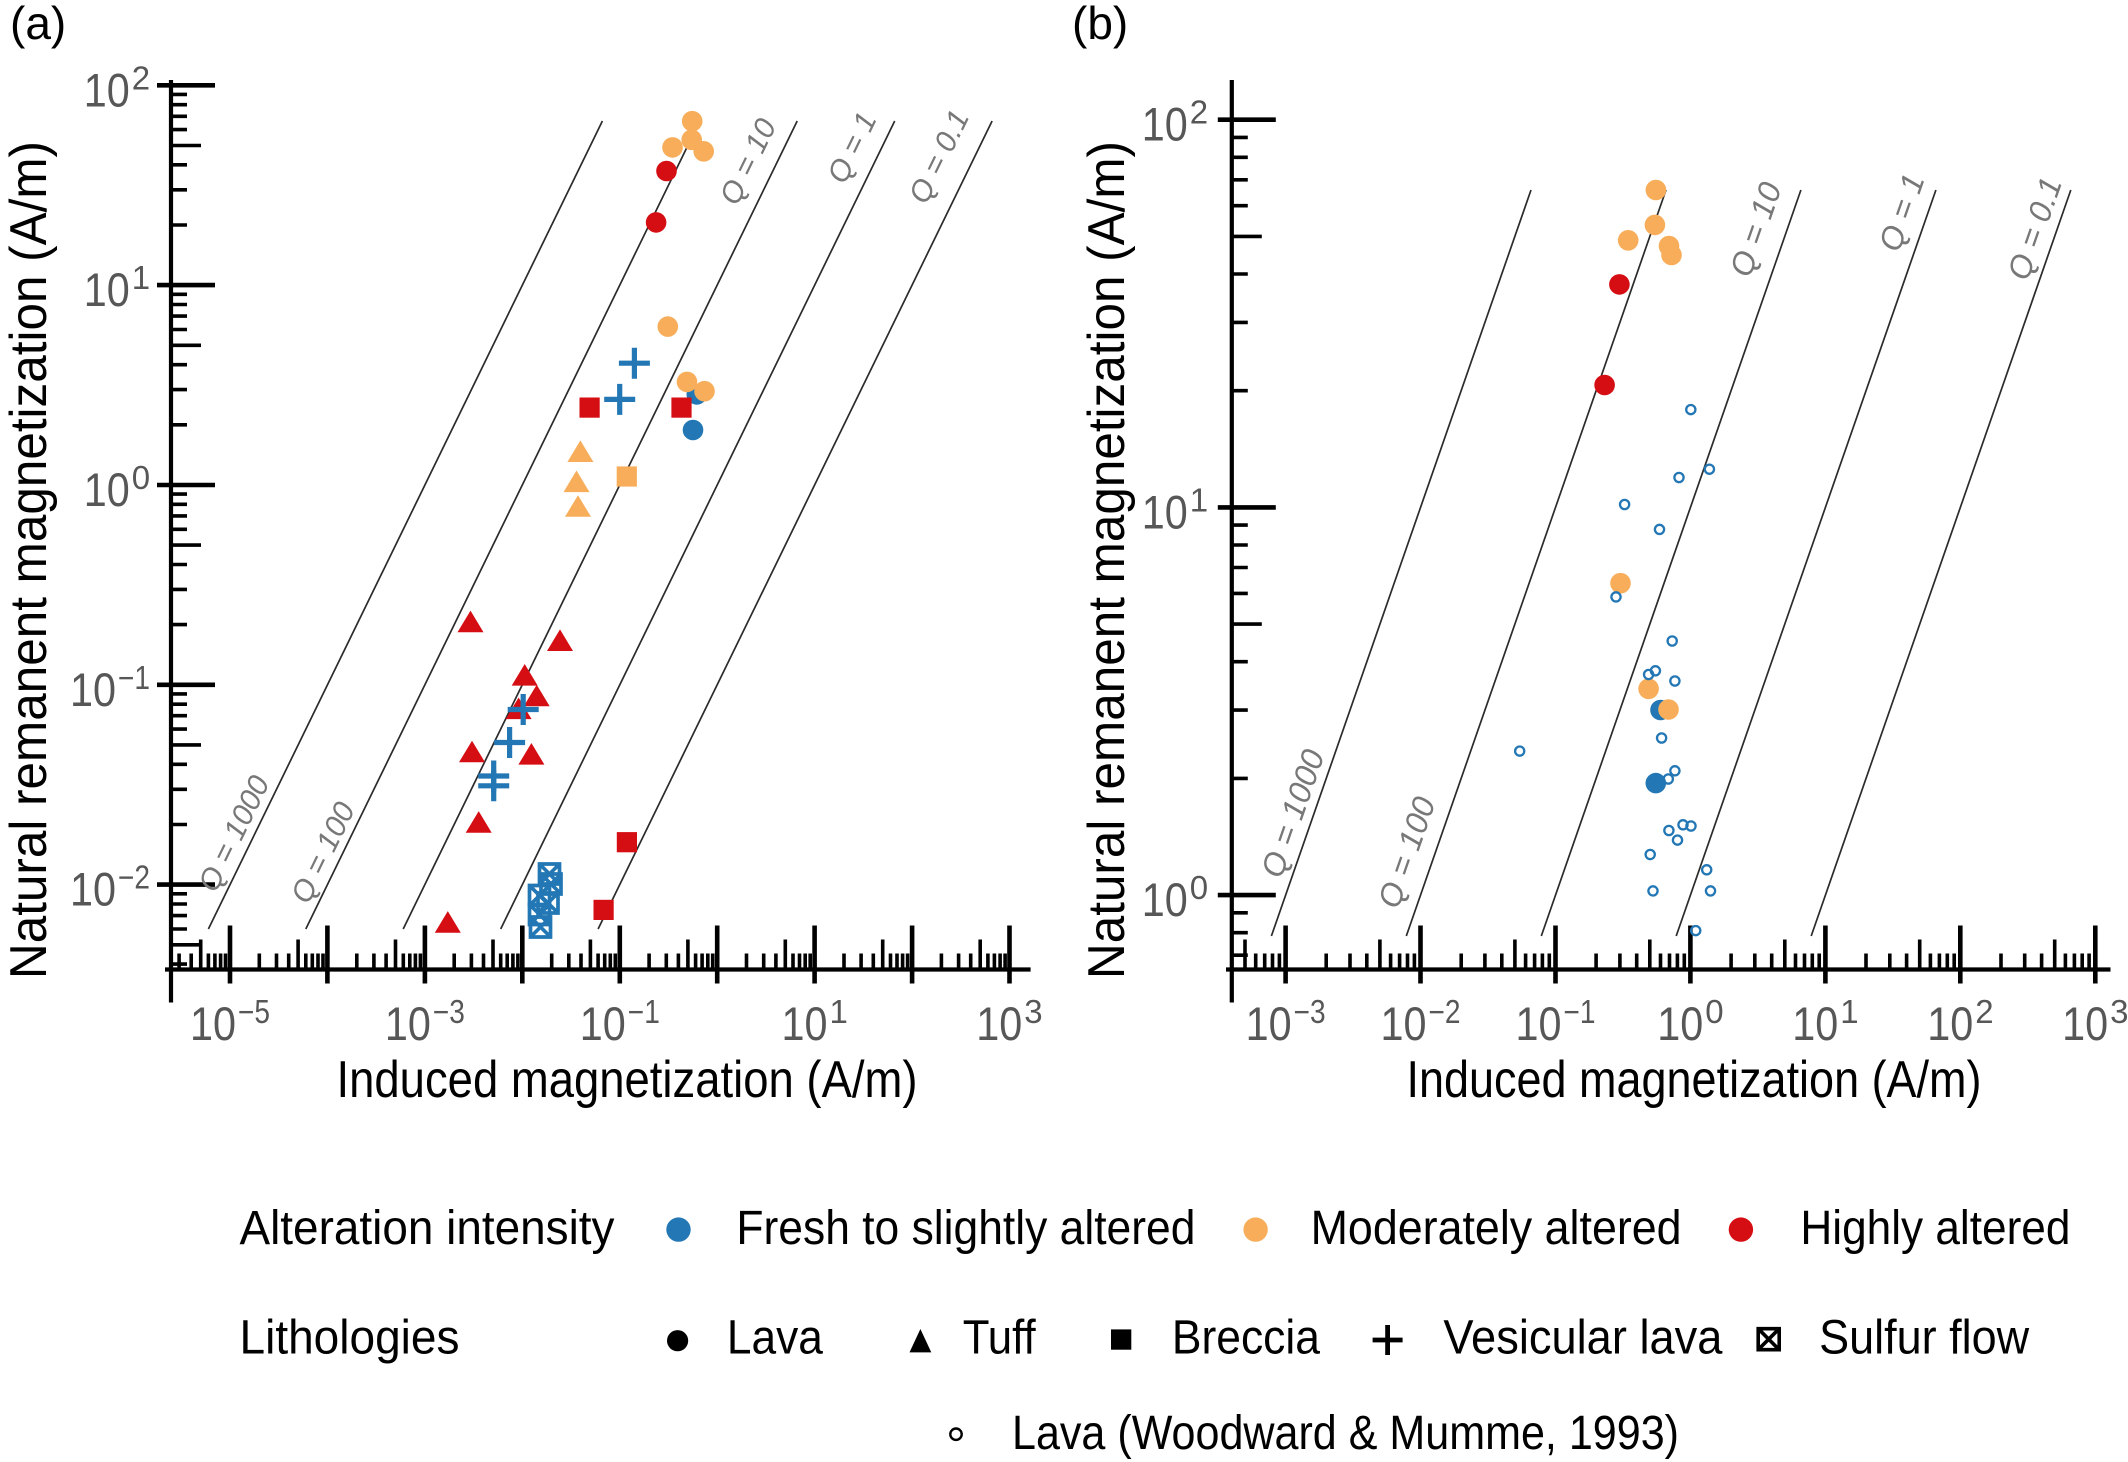 Image resolution: width=2128 pixels, height=1462 pixels. What do you see at coordinates (38, 24) in the screenshot?
I see `svg-text: (a)` at bounding box center [38, 24].